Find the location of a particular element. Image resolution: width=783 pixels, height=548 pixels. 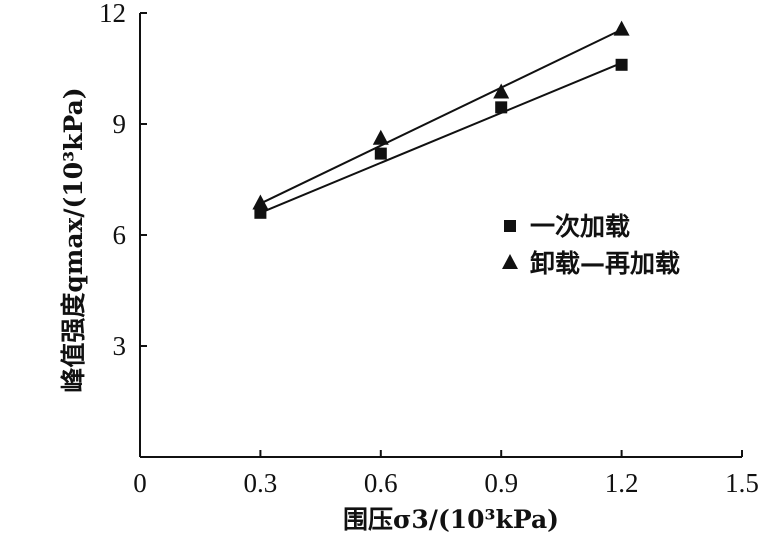

y-tick-label: 3 is located at coordinates (120, 346).